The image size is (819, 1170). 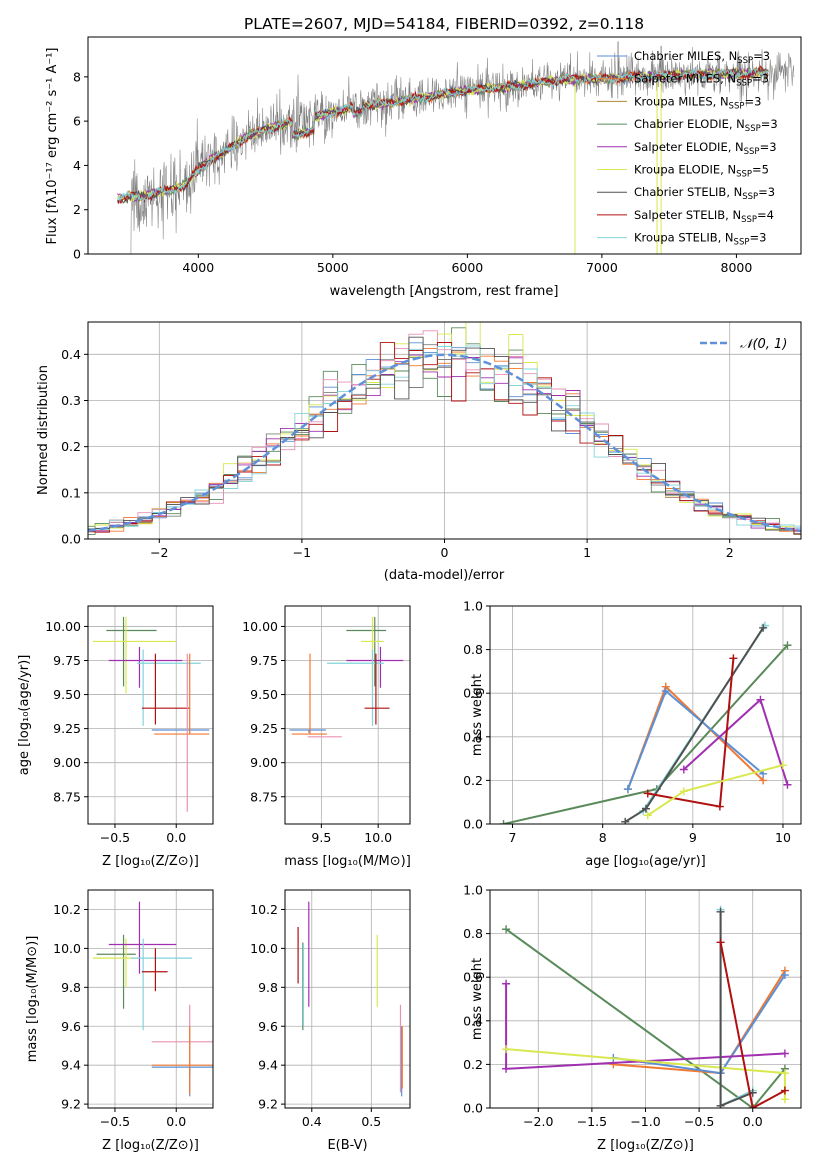 What do you see at coordinates (264, 909) in the screenshot?
I see `y-tick-label: 10.2` at bounding box center [264, 909].